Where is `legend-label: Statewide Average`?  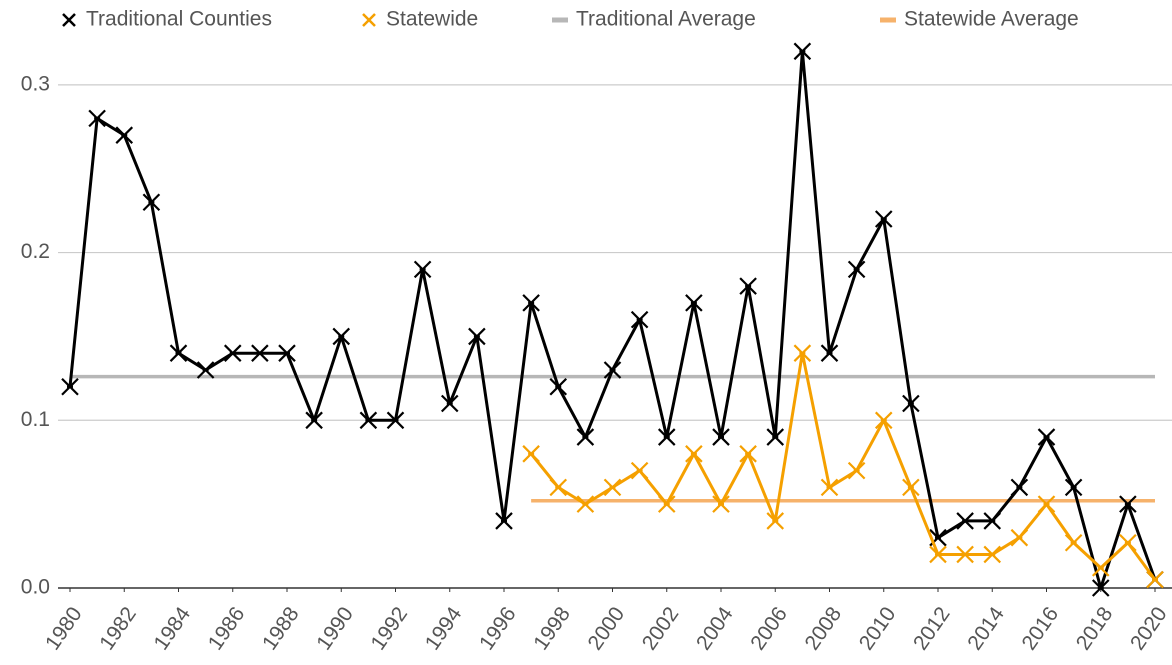 legend-label: Statewide Average is located at coordinates (991, 19).